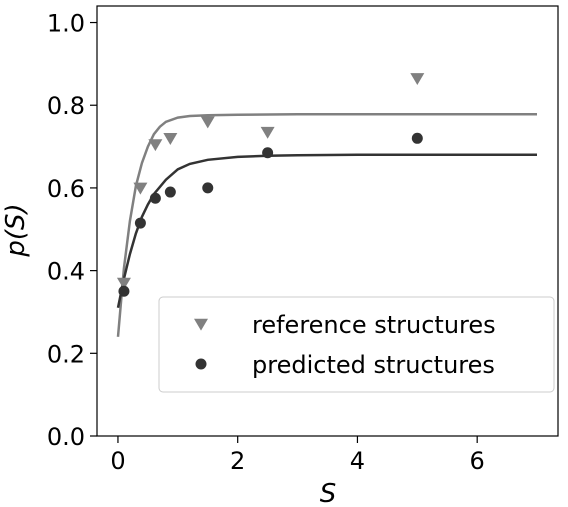  Describe the element at coordinates (373, 365) in the screenshot. I see `legend-label-1: predicted structures` at that location.